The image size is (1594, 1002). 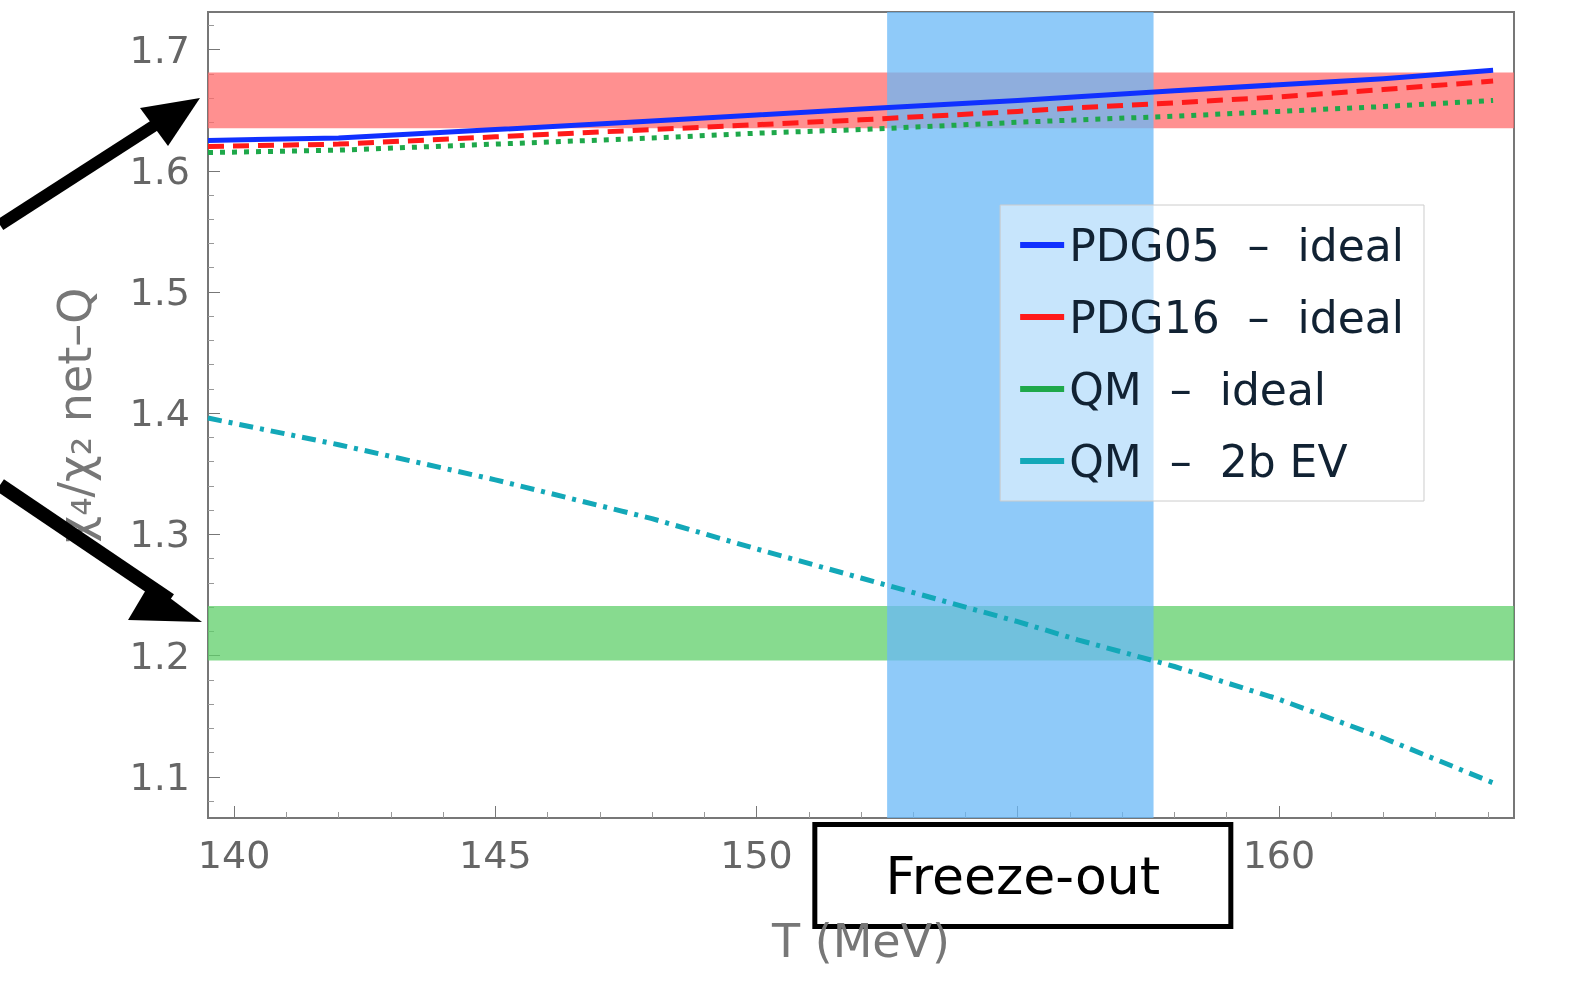 I want to click on y-tick-label: 1.3, so click(x=159, y=534).